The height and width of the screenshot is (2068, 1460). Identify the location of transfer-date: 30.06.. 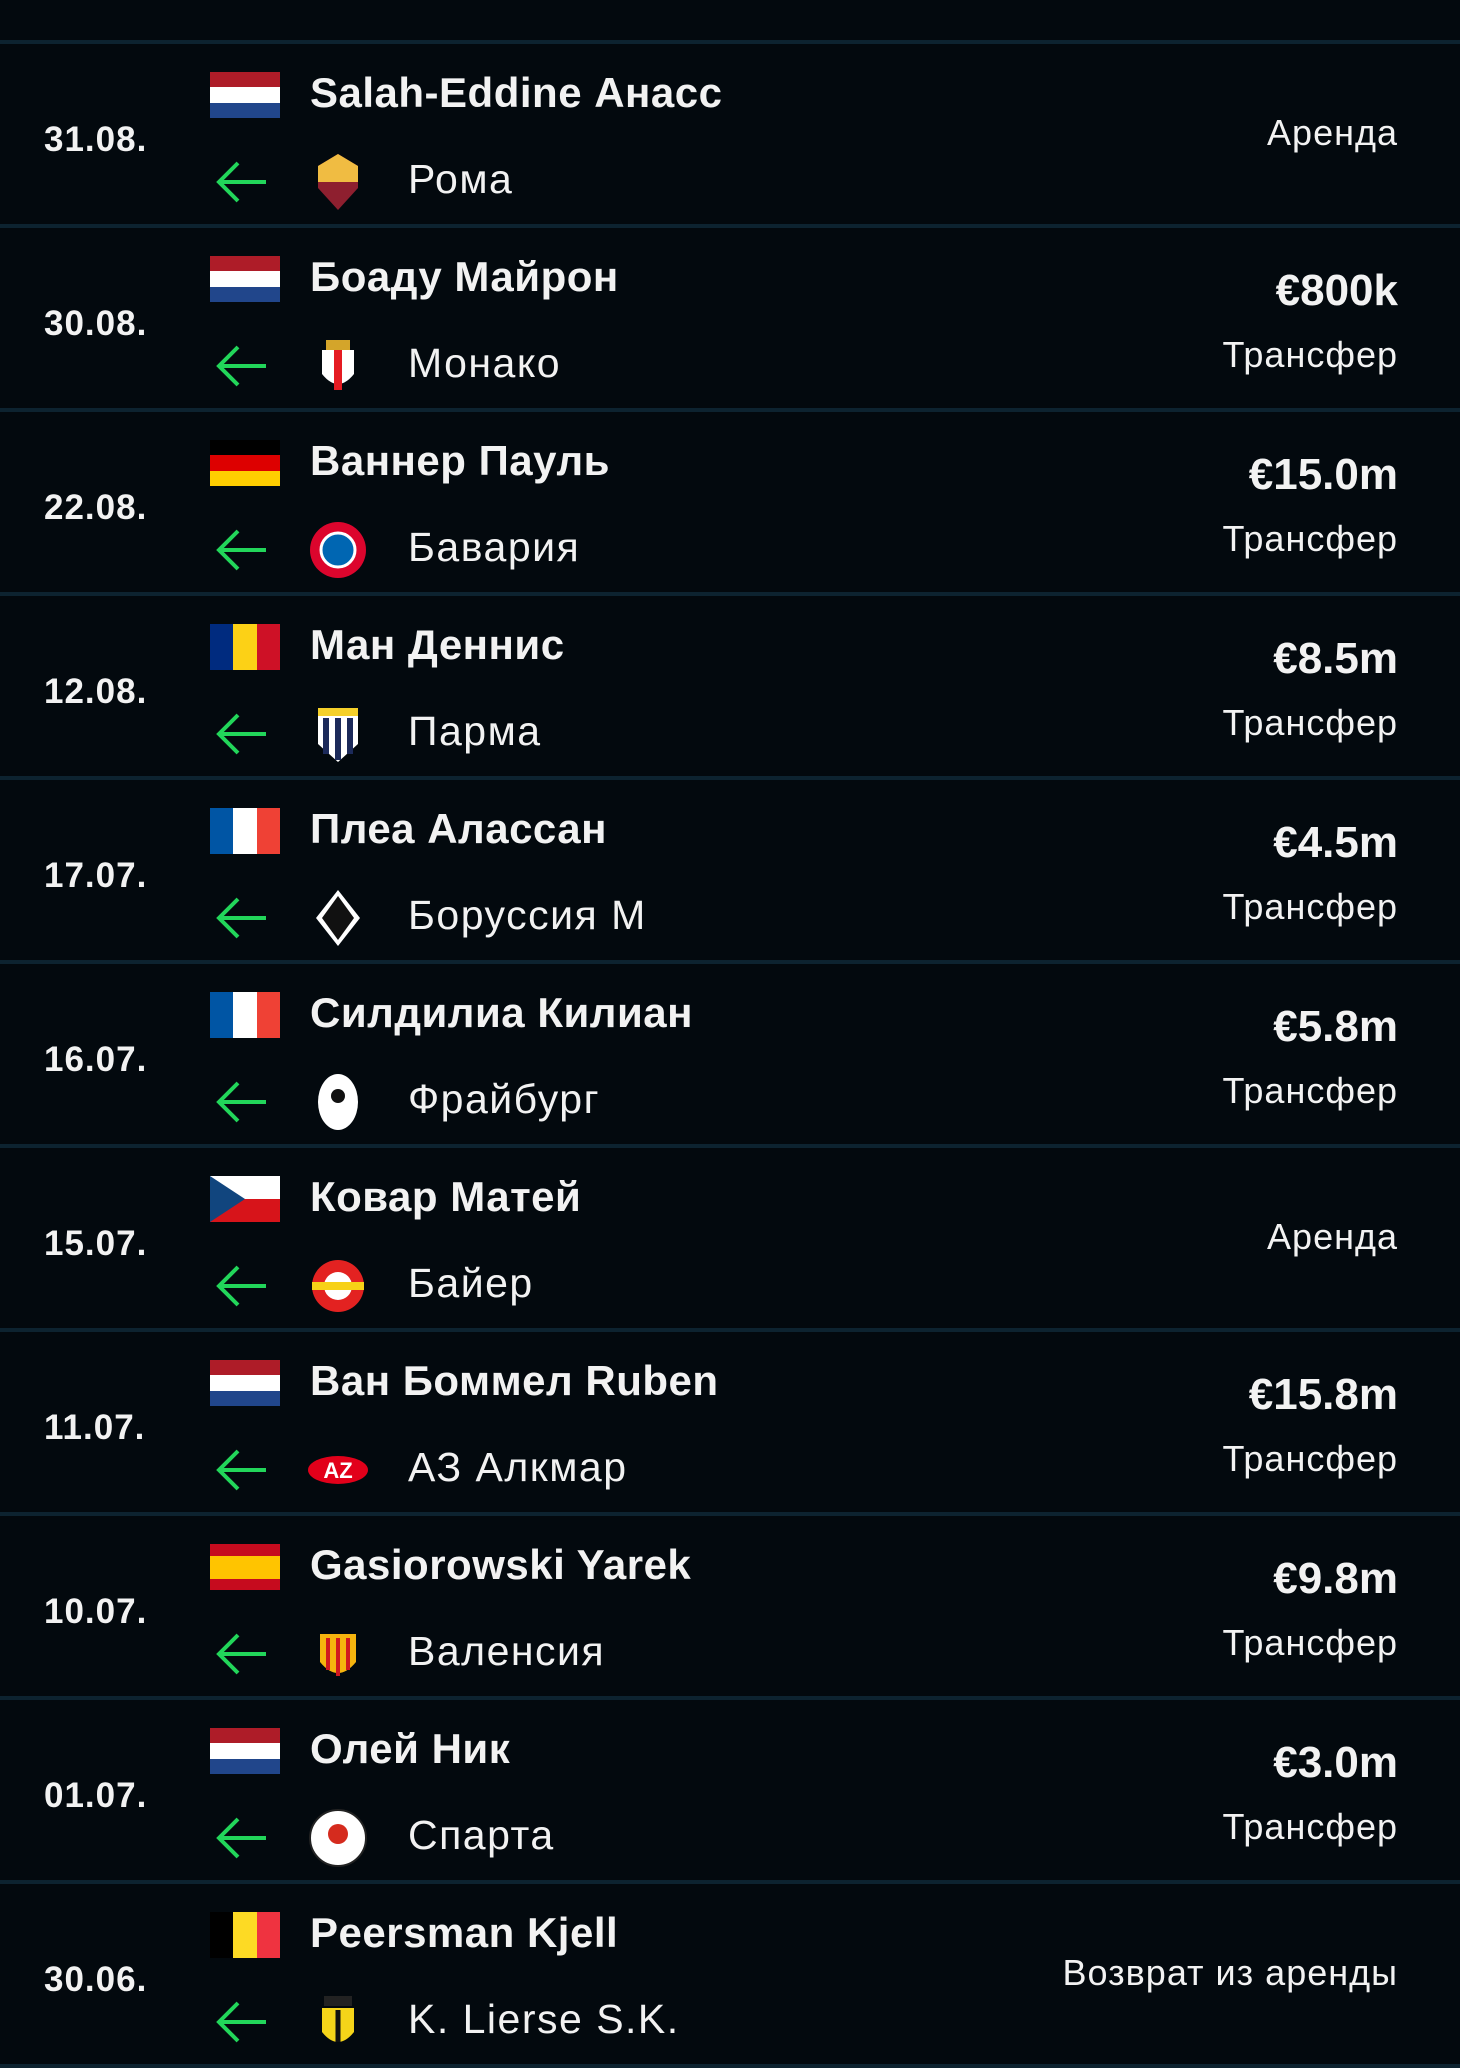
(96, 1979).